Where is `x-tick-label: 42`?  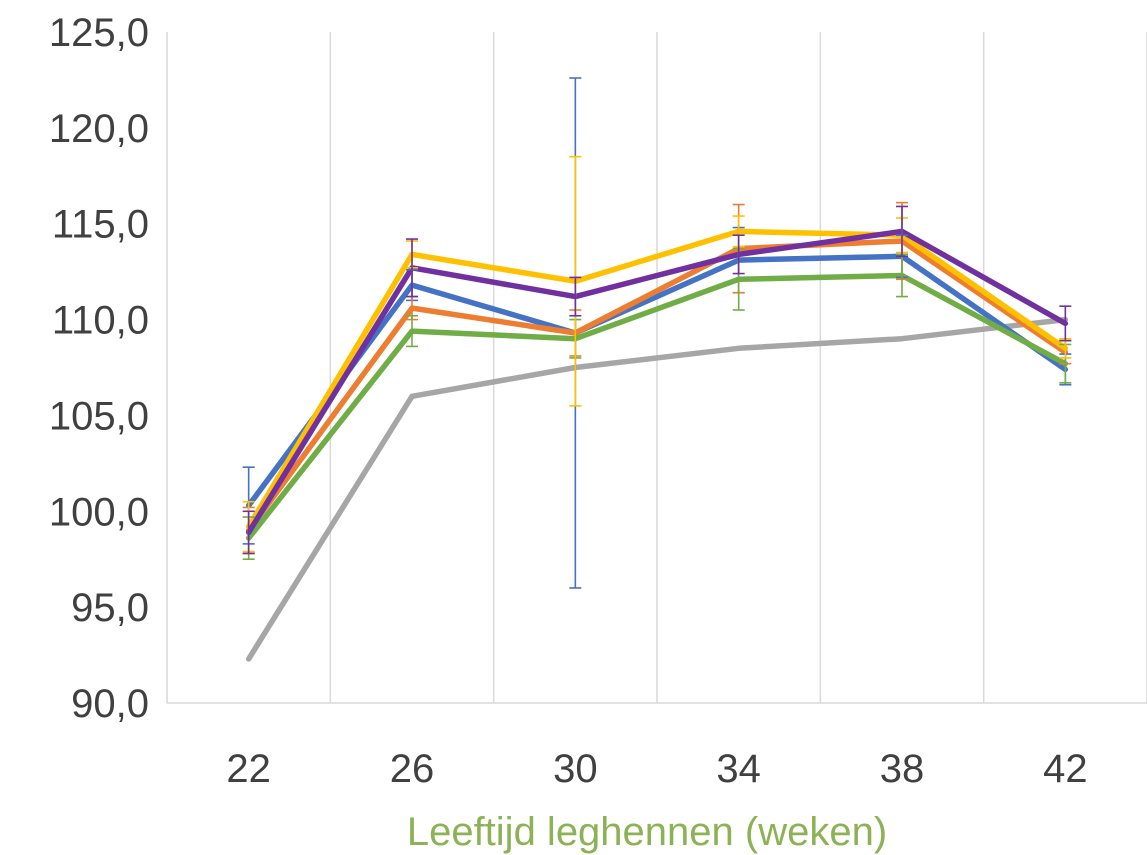 x-tick-label: 42 is located at coordinates (1065, 769).